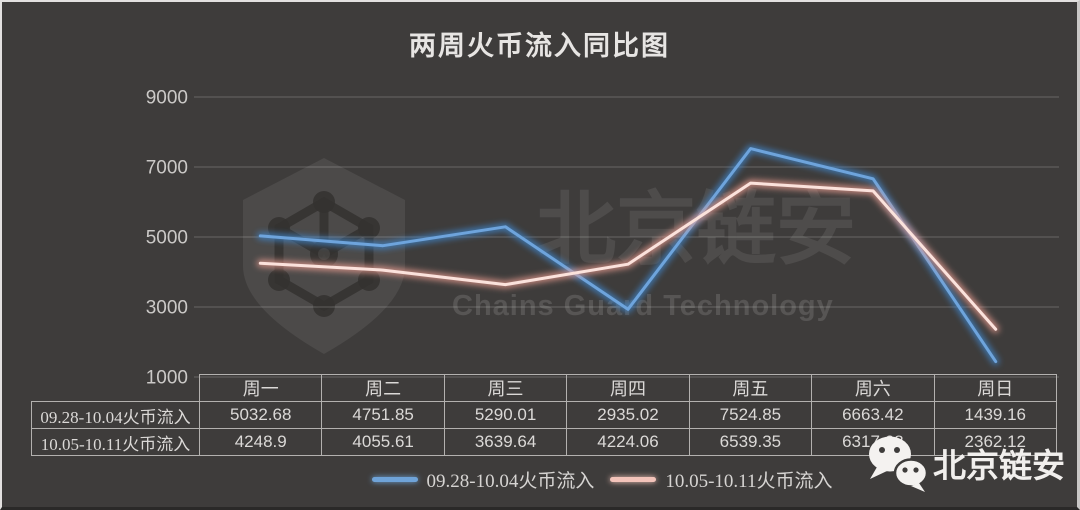  I want to click on brand-footer: 北京链安, so click(965, 463).